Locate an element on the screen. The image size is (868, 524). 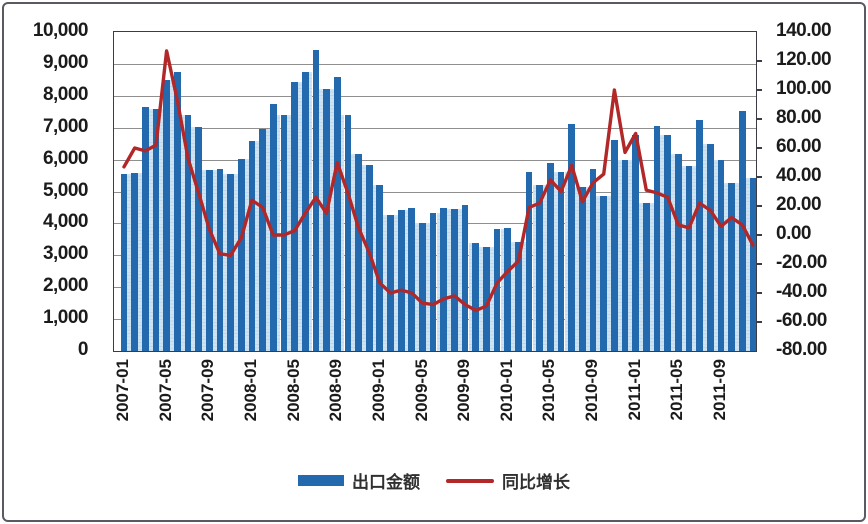
right-axis-label: 80.00 is located at coordinates (799, 117).